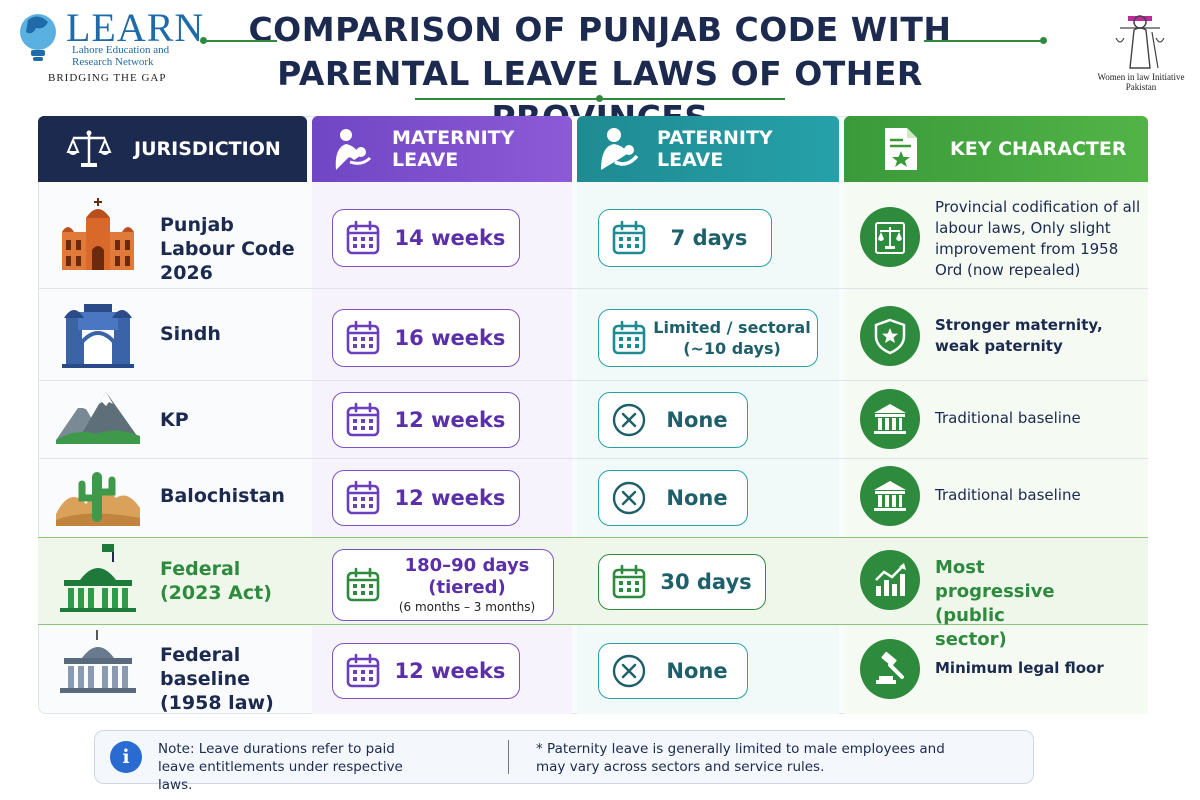  What do you see at coordinates (107, 78) in the screenshot?
I see `learn-logo-tagline: BRIDGING THE GAP` at bounding box center [107, 78].